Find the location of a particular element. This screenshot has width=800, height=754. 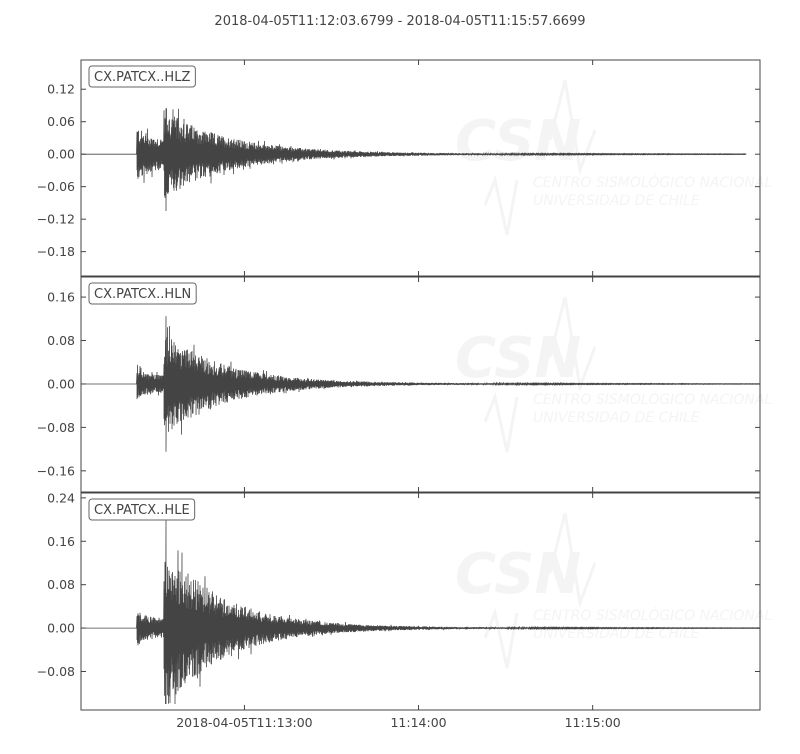

y-tick-label: −0.12 is located at coordinates (56, 219).